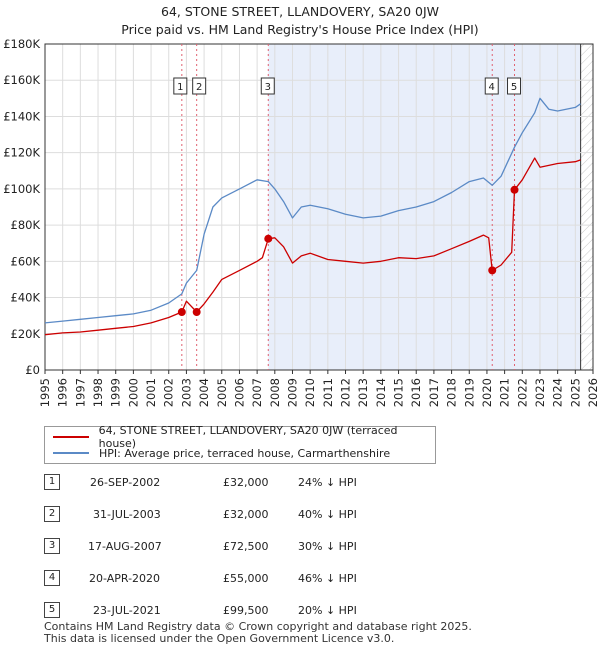 This screenshot has height=650, width=600. Describe the element at coordinates (558, 392) in the screenshot. I see `x-tick-label: 2024` at that location.